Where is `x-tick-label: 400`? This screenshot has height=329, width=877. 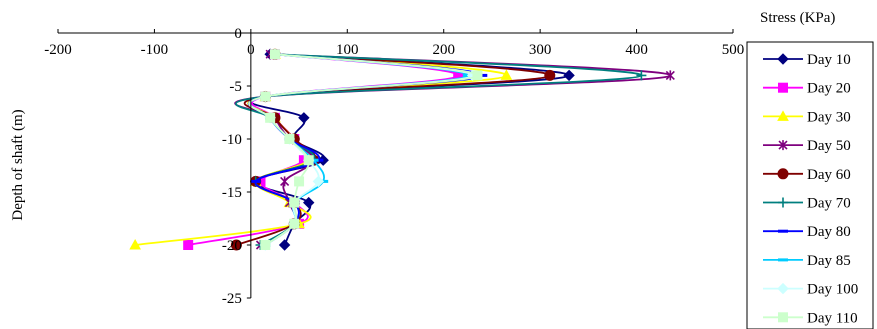 x-tick-label: 400 is located at coordinates (636, 50).